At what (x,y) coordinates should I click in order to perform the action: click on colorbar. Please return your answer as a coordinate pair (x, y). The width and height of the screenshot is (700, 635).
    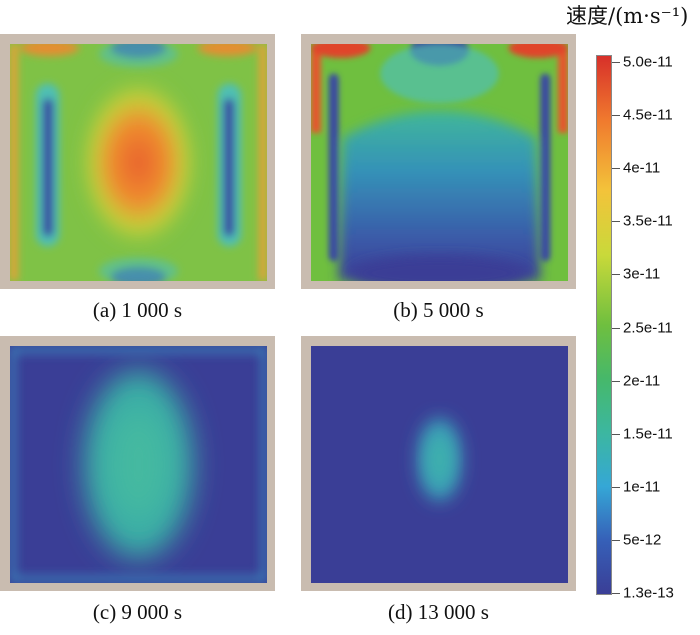
    Looking at the image, I should click on (604, 325).